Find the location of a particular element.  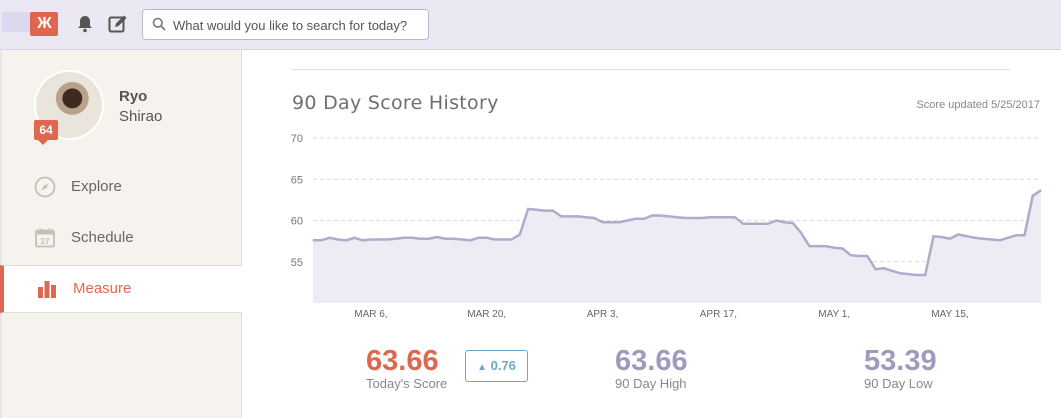

search-box is located at coordinates (285, 24).